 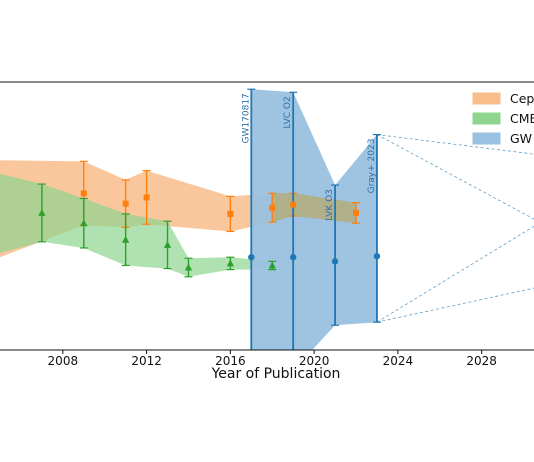 I want to click on x-tick-label-2012: 2012, so click(x=146, y=361).